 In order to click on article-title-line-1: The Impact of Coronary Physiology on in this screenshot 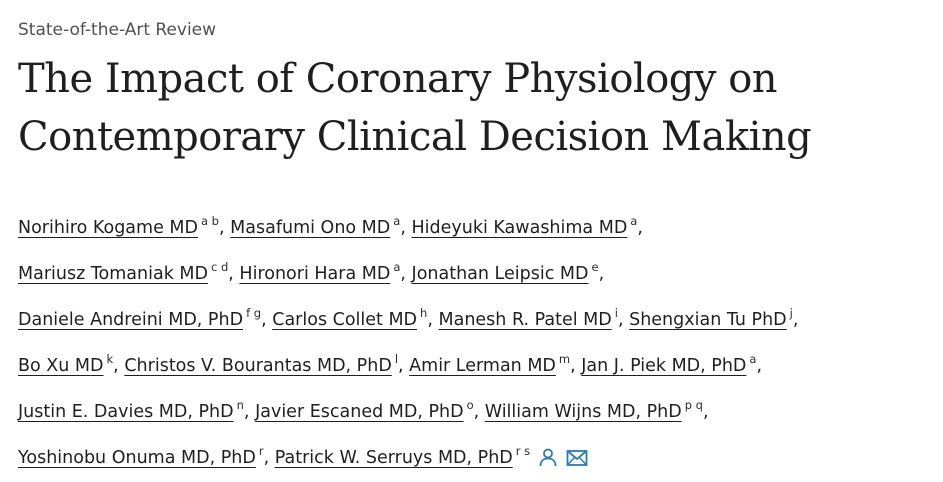, I will do `click(398, 79)`.